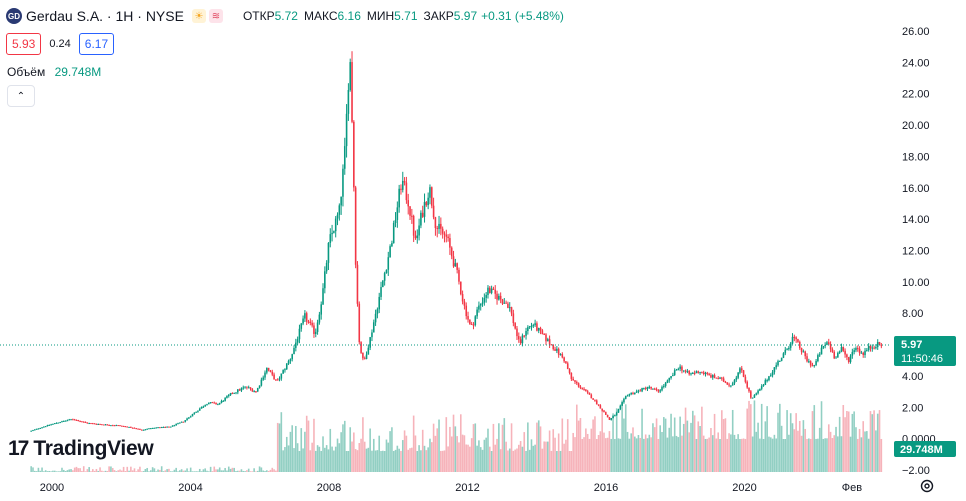 Image resolution: width=966 pixels, height=501 pixels. Describe the element at coordinates (24, 44) in the screenshot. I see `sell-button: 5.93` at that location.